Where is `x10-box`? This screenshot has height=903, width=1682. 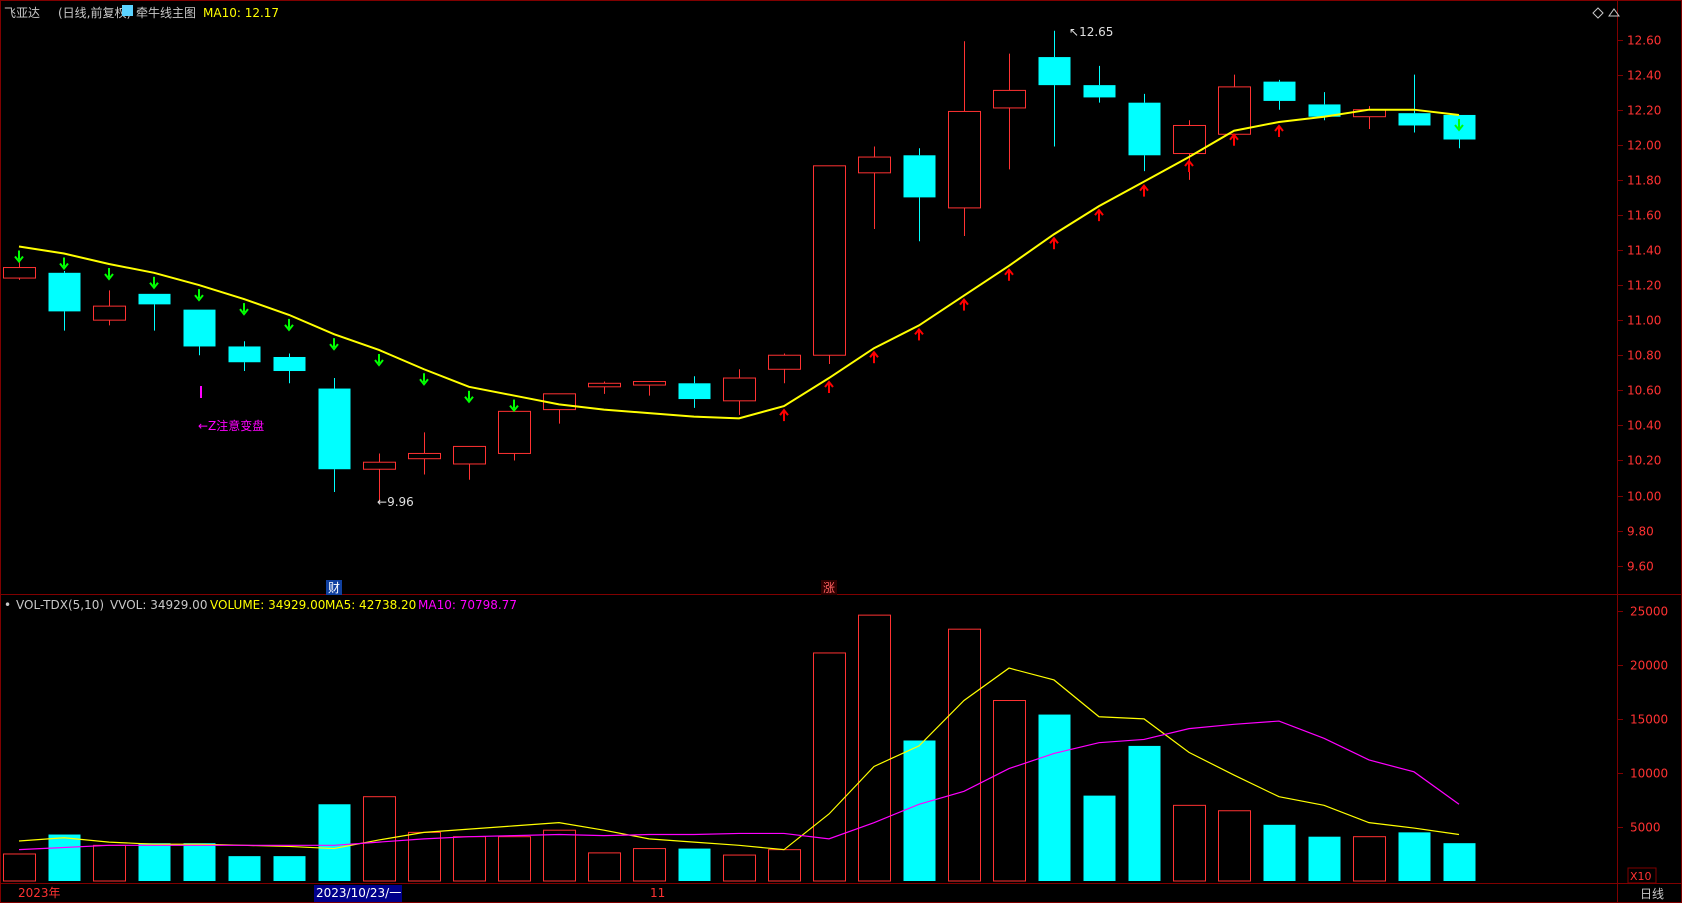
x10-box is located at coordinates (1642, 875).